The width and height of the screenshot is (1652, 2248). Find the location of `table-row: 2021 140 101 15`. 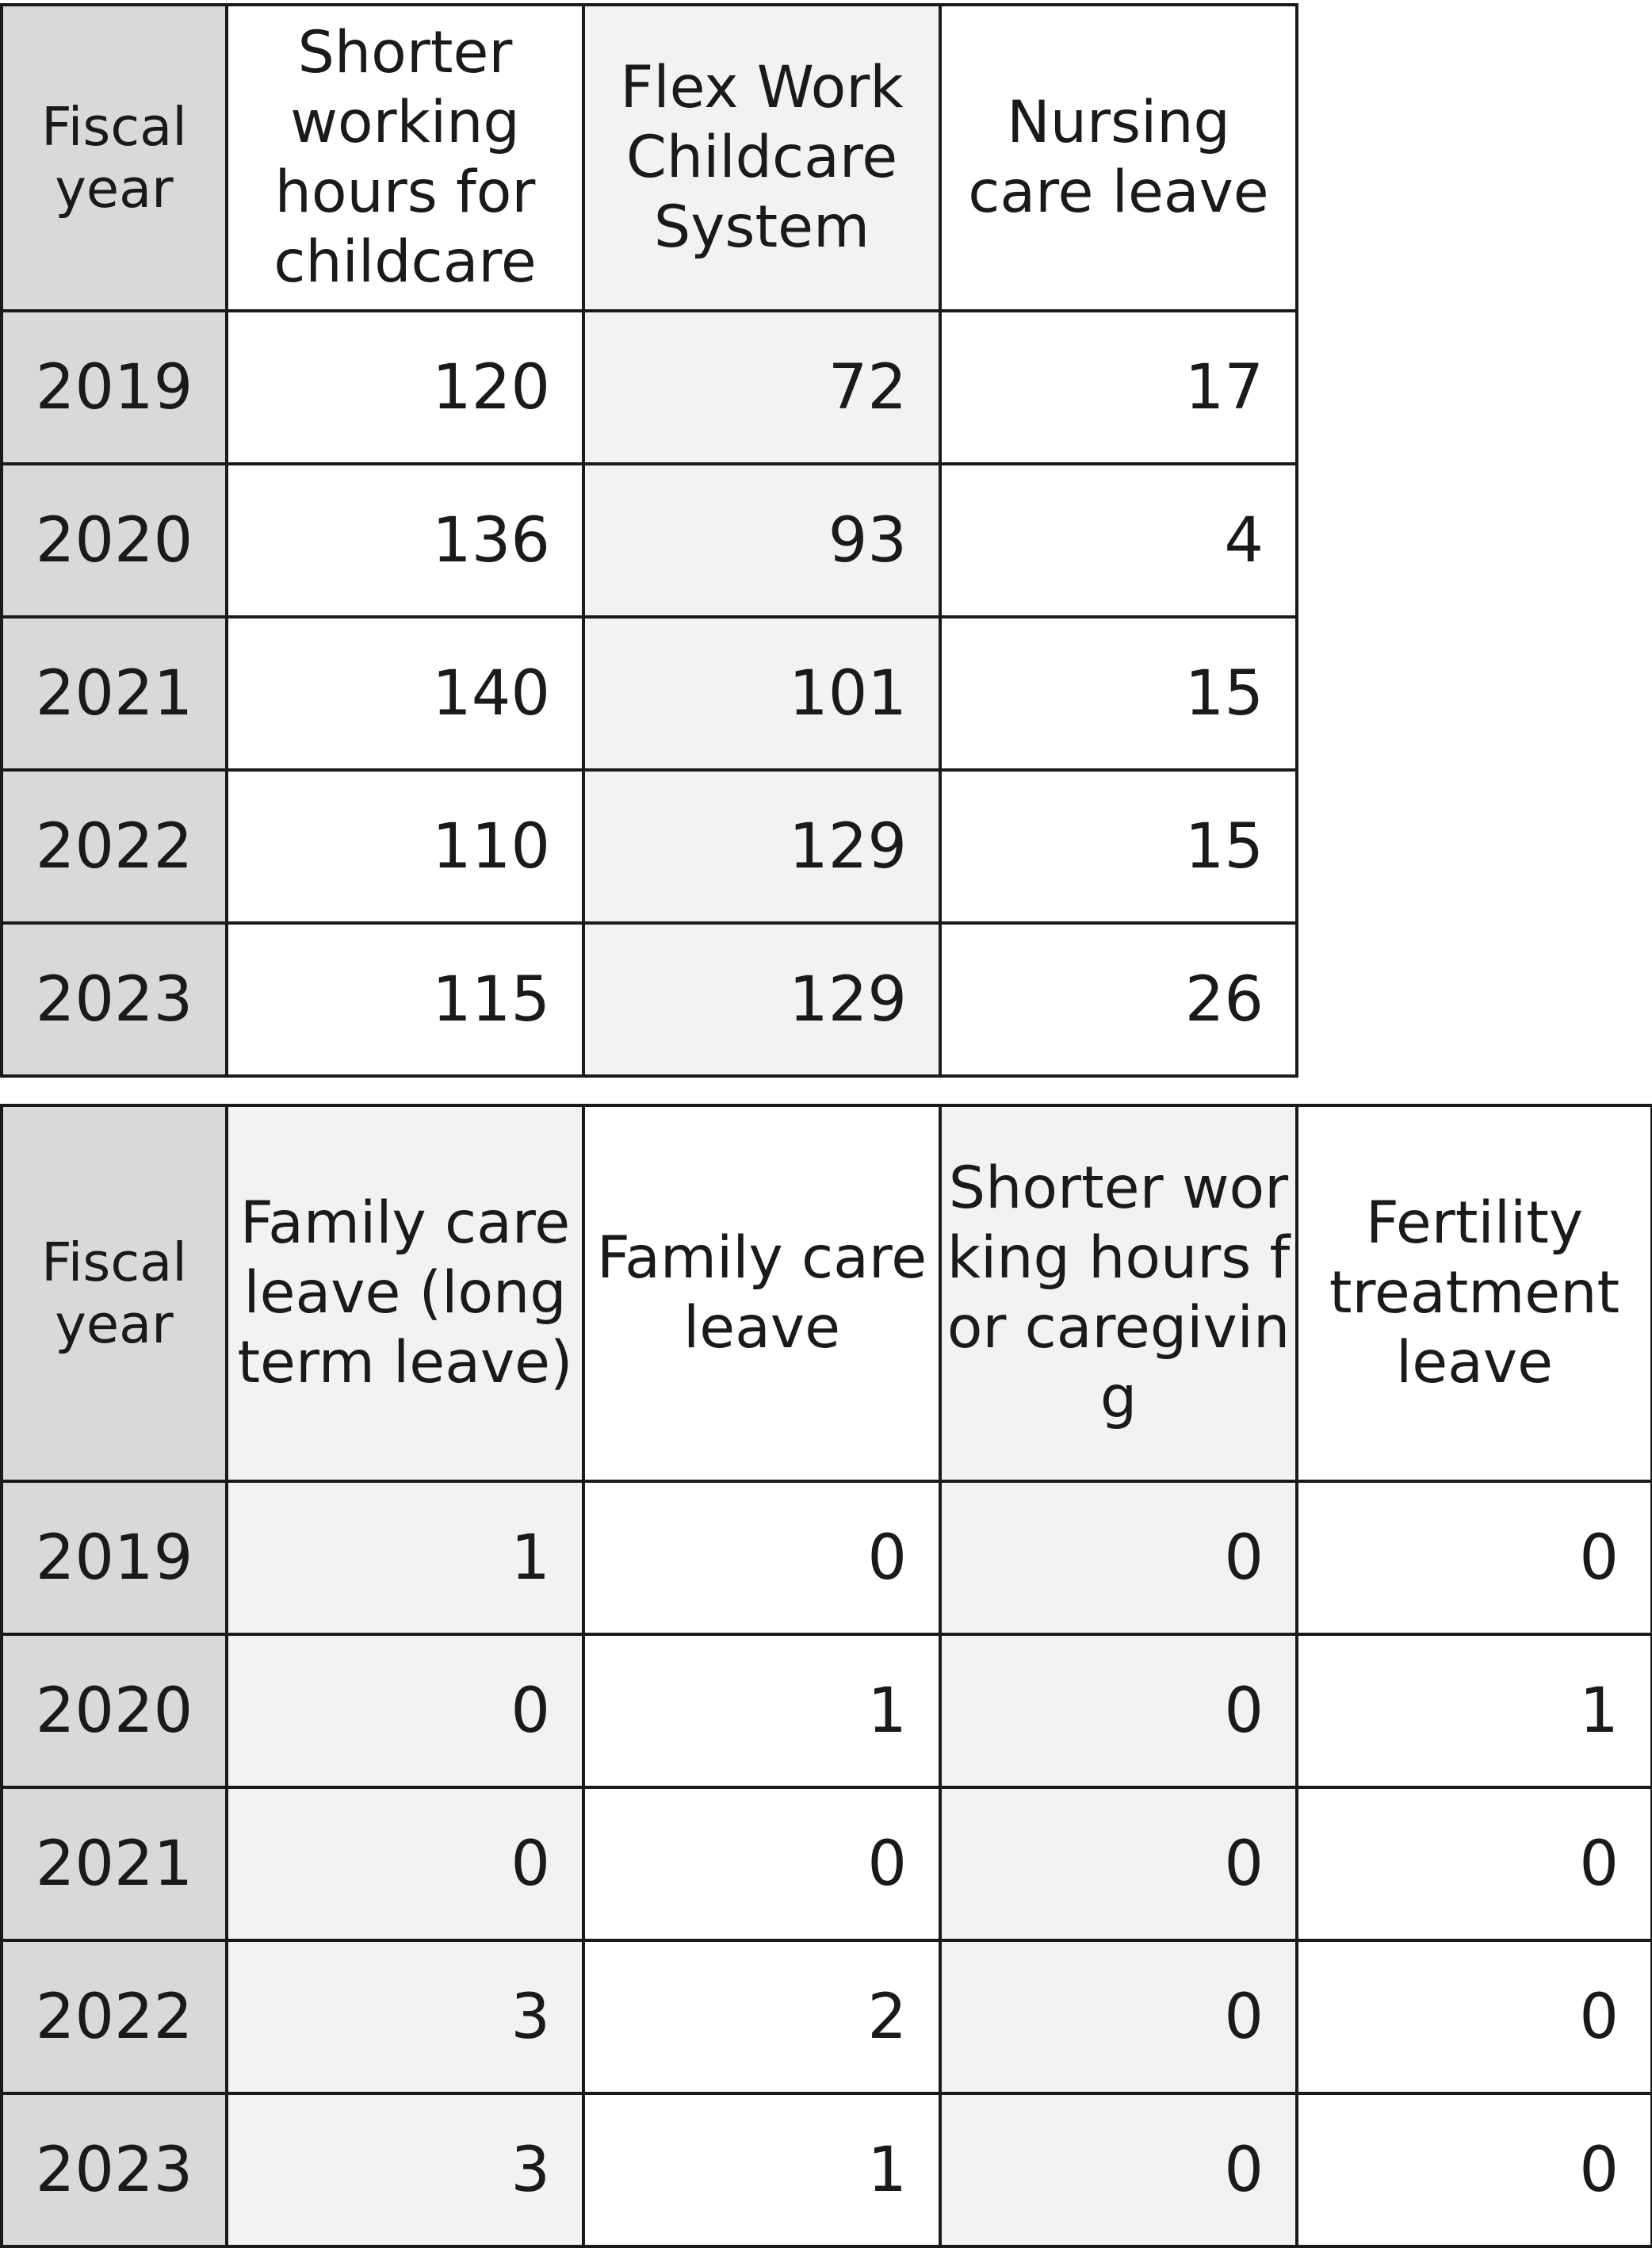

table-row: 2021 140 101 15 is located at coordinates (649, 693).